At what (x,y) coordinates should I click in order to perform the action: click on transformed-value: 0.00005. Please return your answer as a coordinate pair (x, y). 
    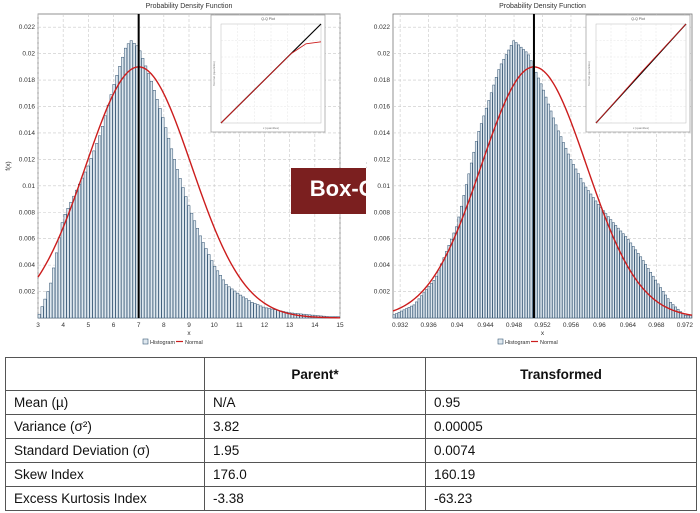
    Looking at the image, I should click on (561, 426).